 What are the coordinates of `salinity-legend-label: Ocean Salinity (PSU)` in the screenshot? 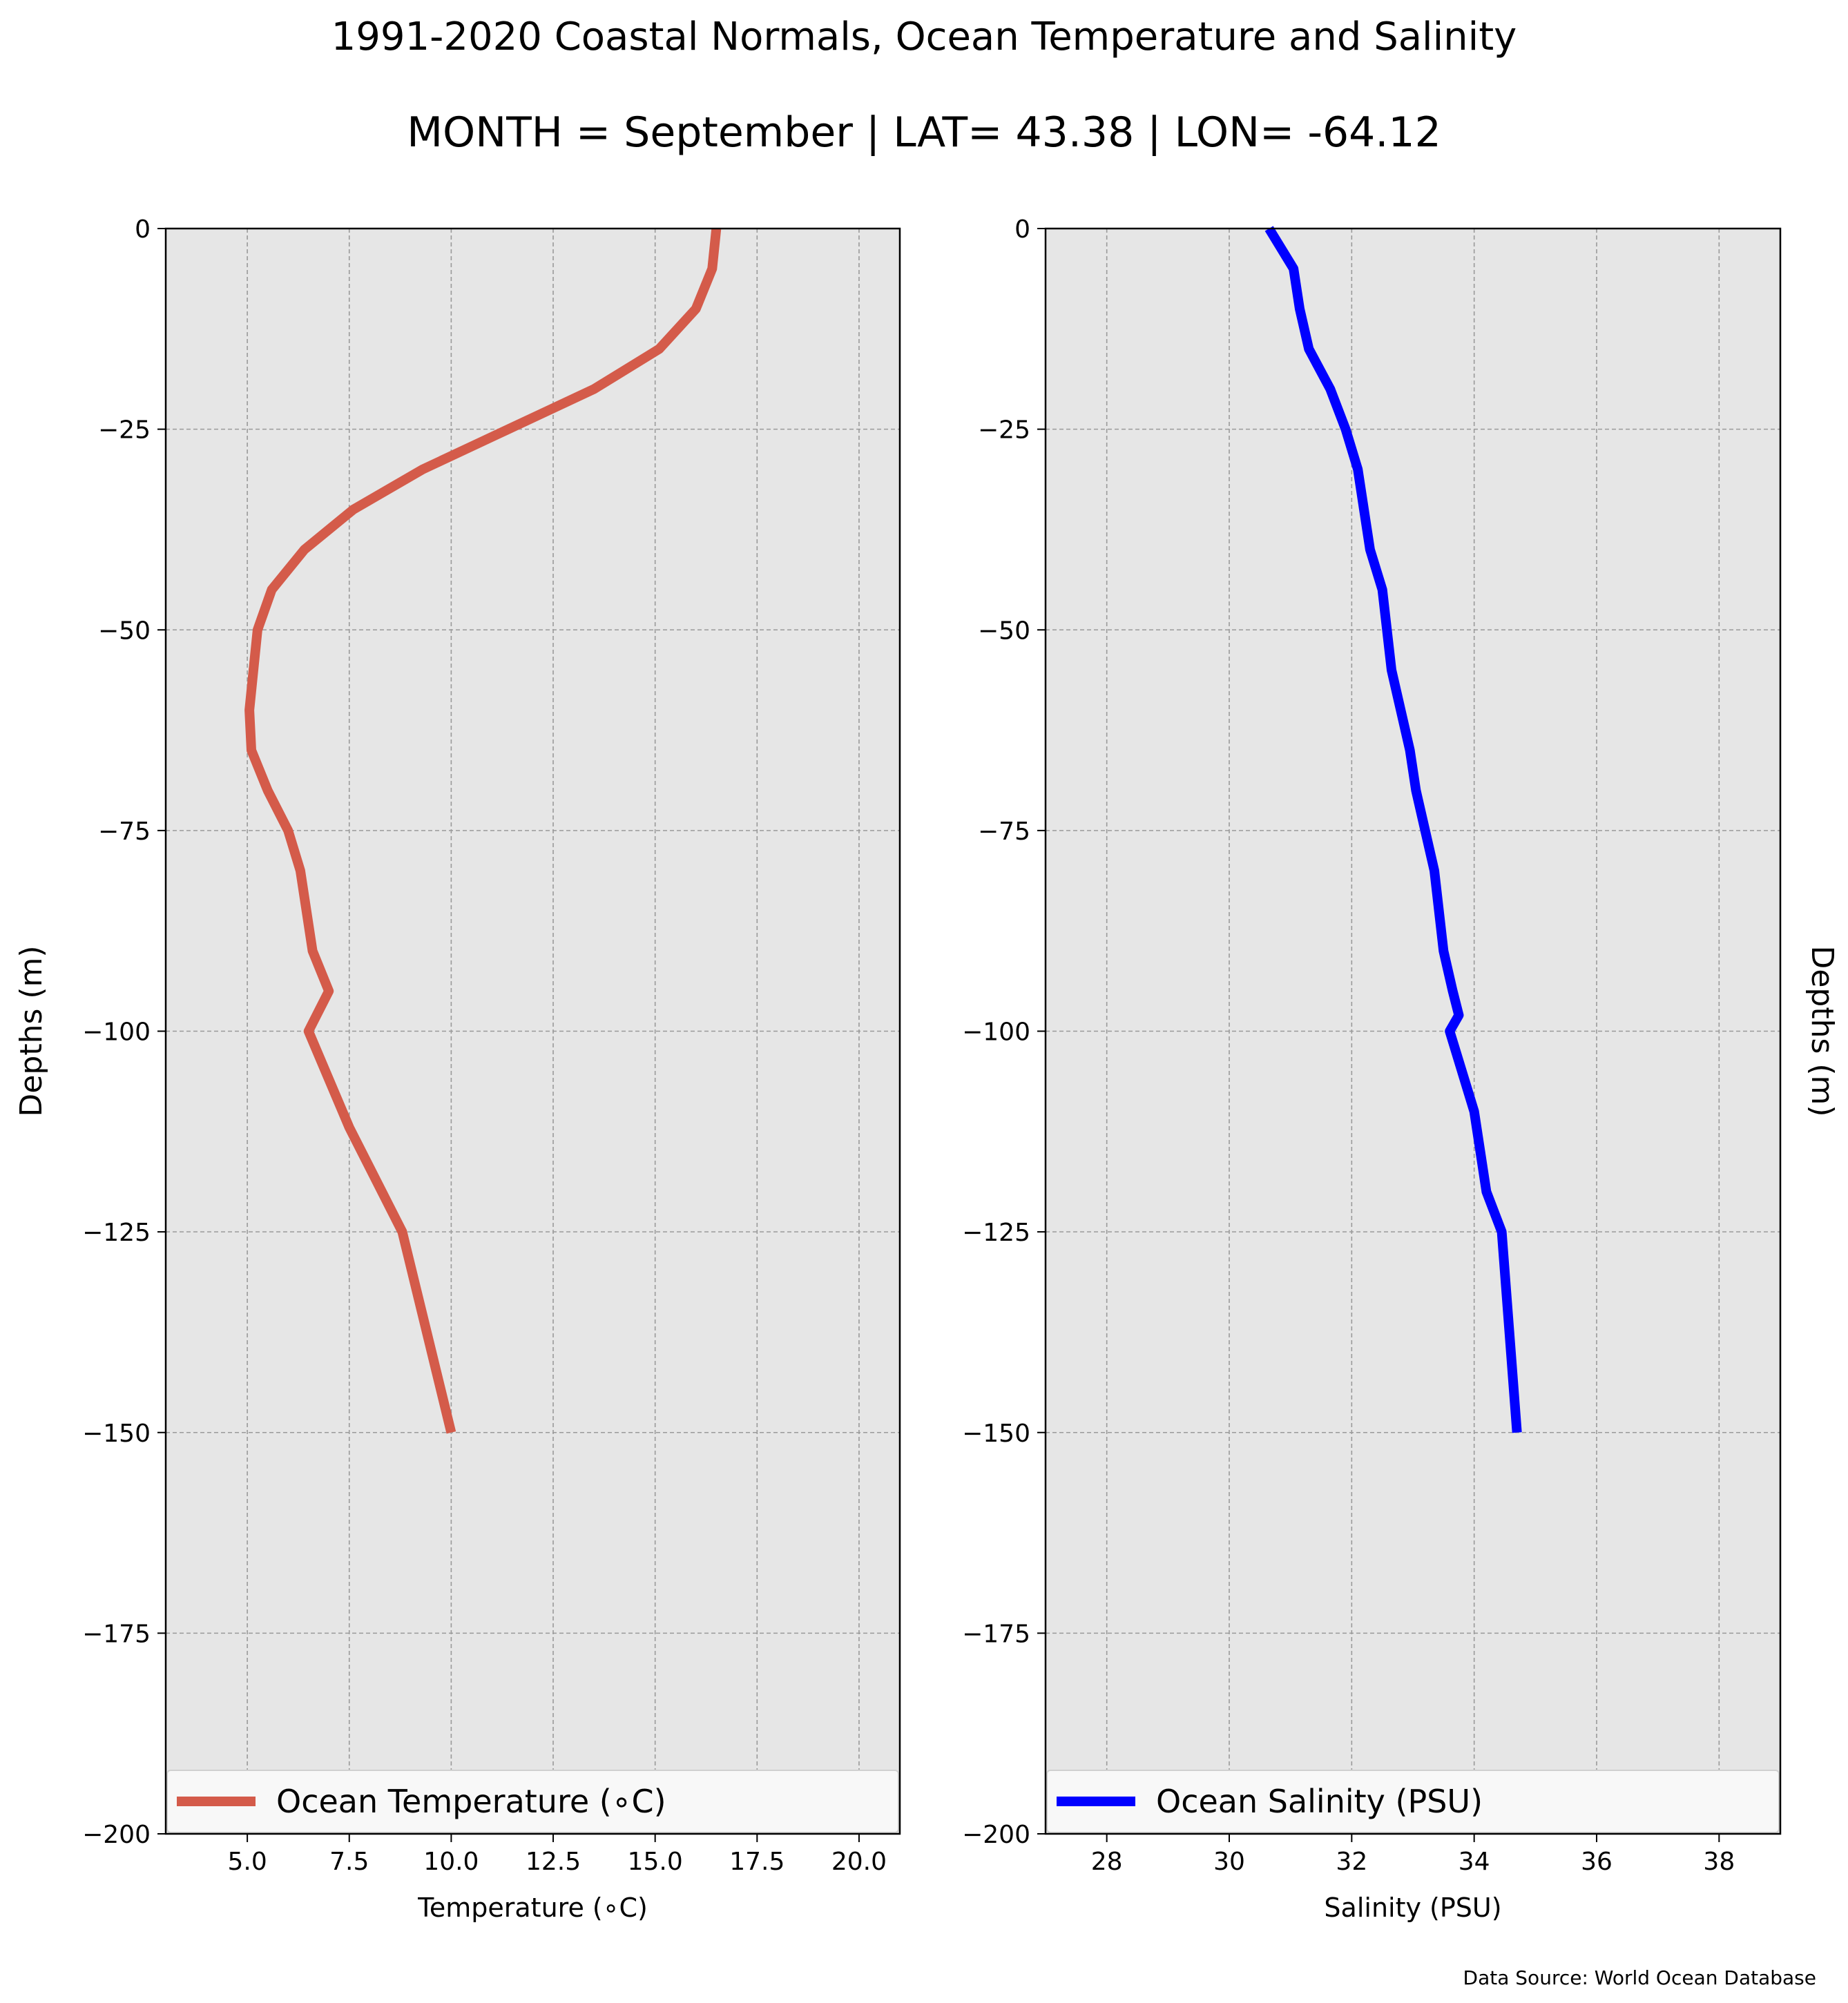 It's located at (1319, 1801).